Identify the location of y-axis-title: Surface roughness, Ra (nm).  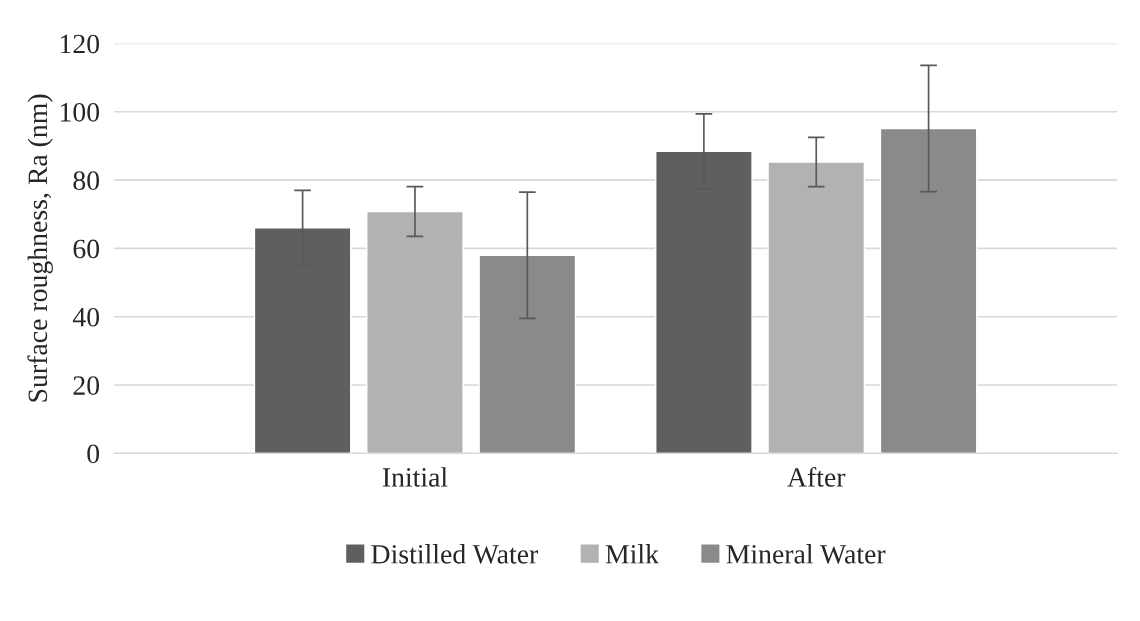
(40, 248).